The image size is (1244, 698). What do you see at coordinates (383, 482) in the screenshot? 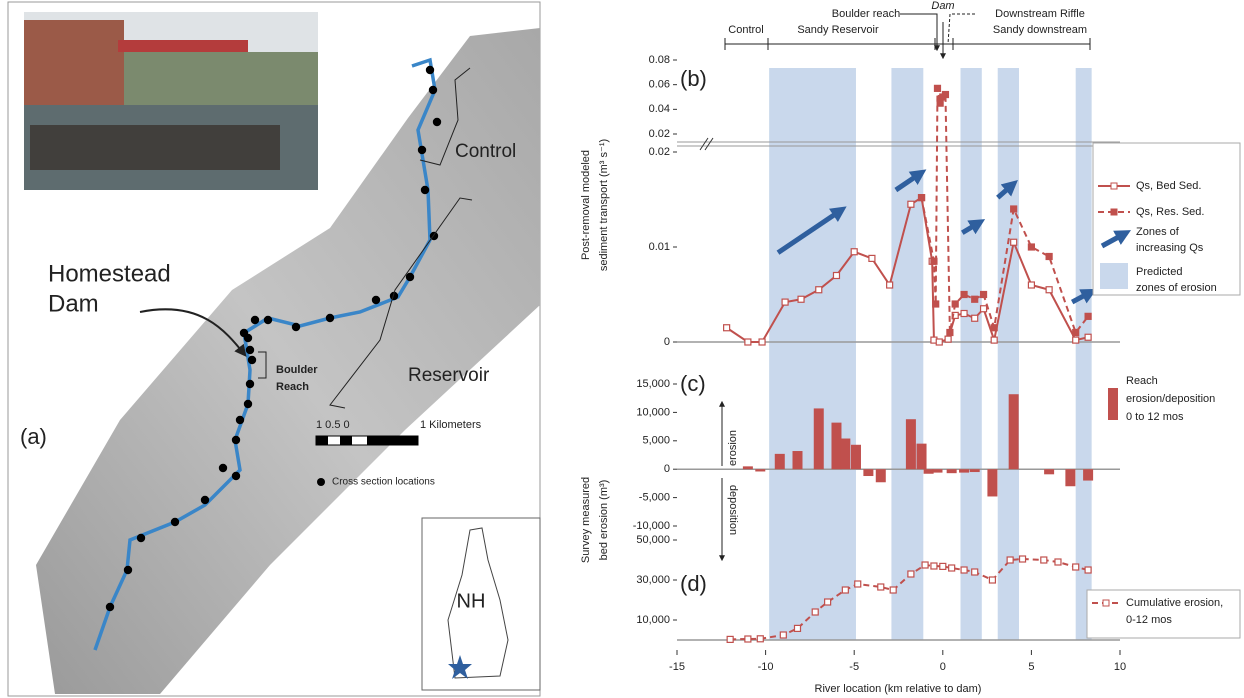
I see `map-legend: Cross section locations` at bounding box center [383, 482].